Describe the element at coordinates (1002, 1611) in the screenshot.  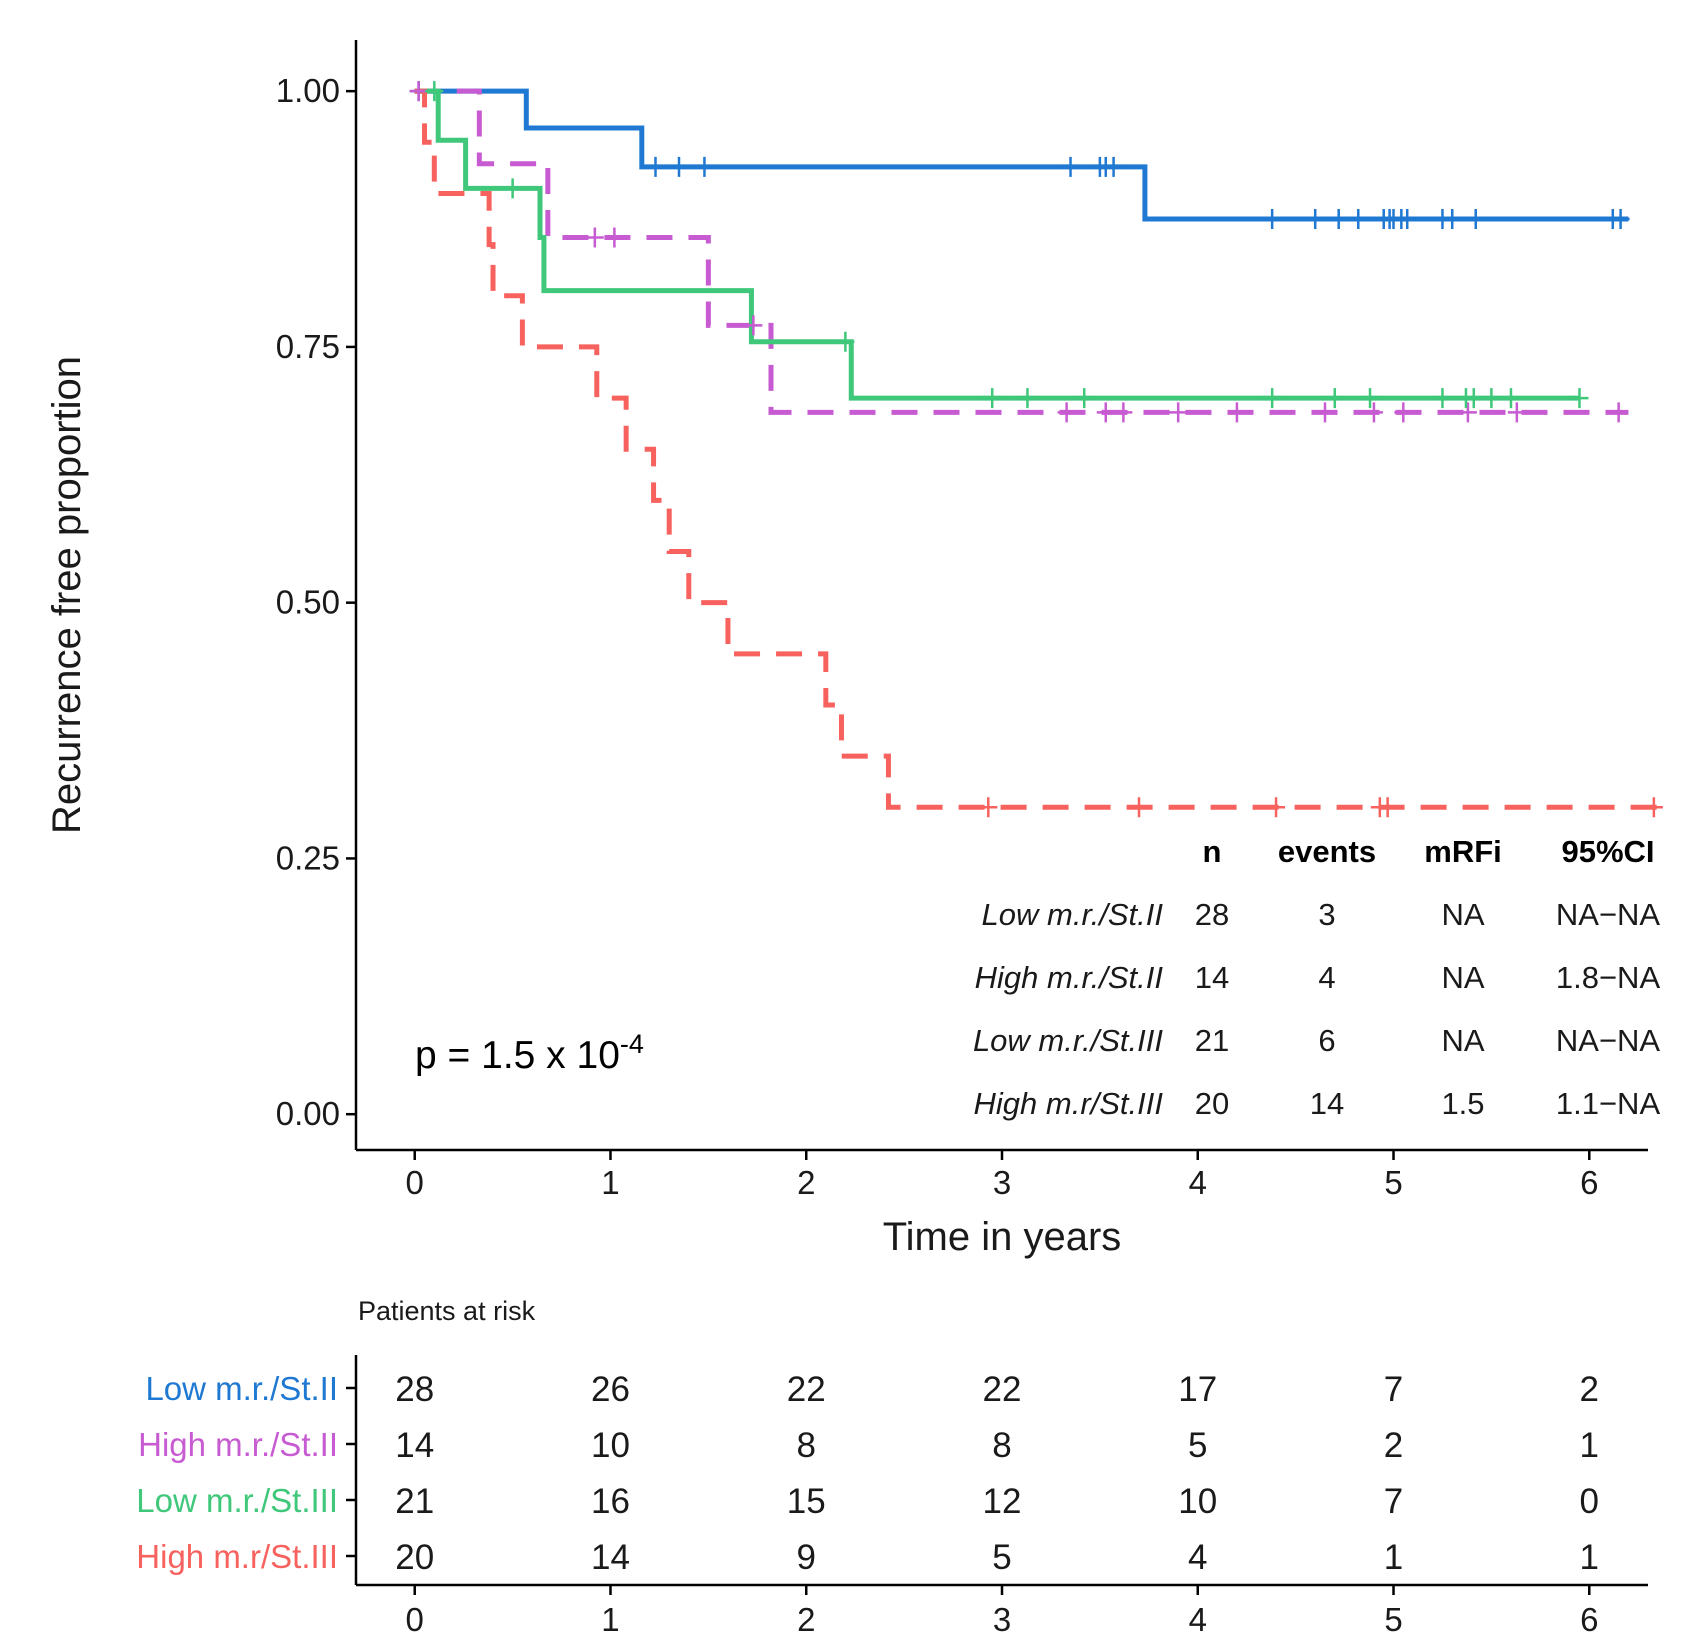
I see `risk-x-axis-ticks: 0 1 2 3 4 5 6` at that location.